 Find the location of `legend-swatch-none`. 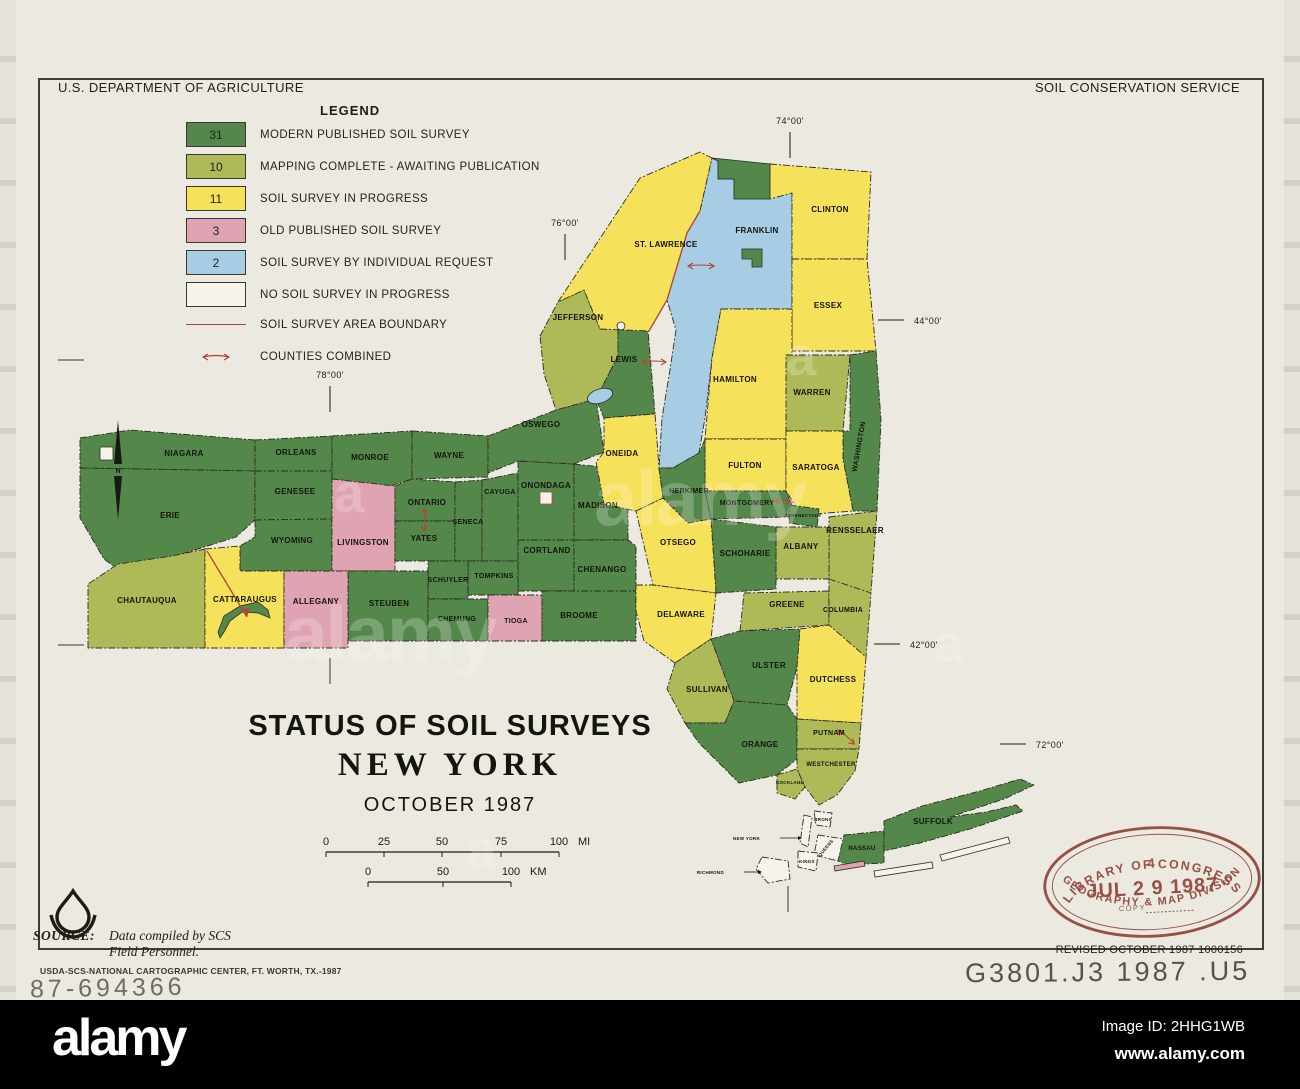

legend-swatch-none is located at coordinates (216, 294).